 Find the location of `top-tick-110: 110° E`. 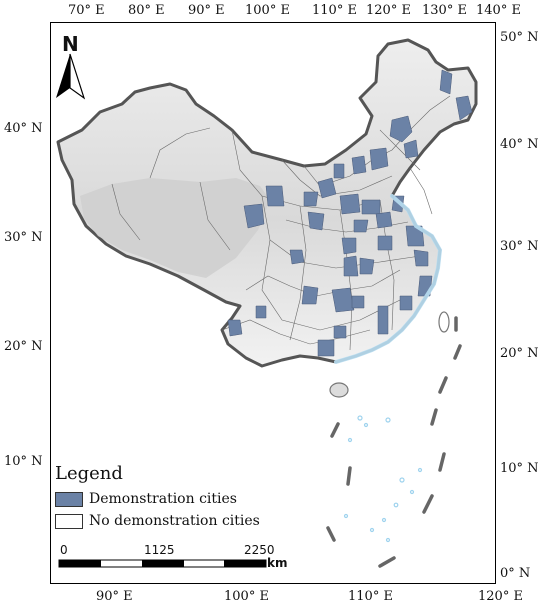

top-tick-110: 110° E is located at coordinates (334, 10).